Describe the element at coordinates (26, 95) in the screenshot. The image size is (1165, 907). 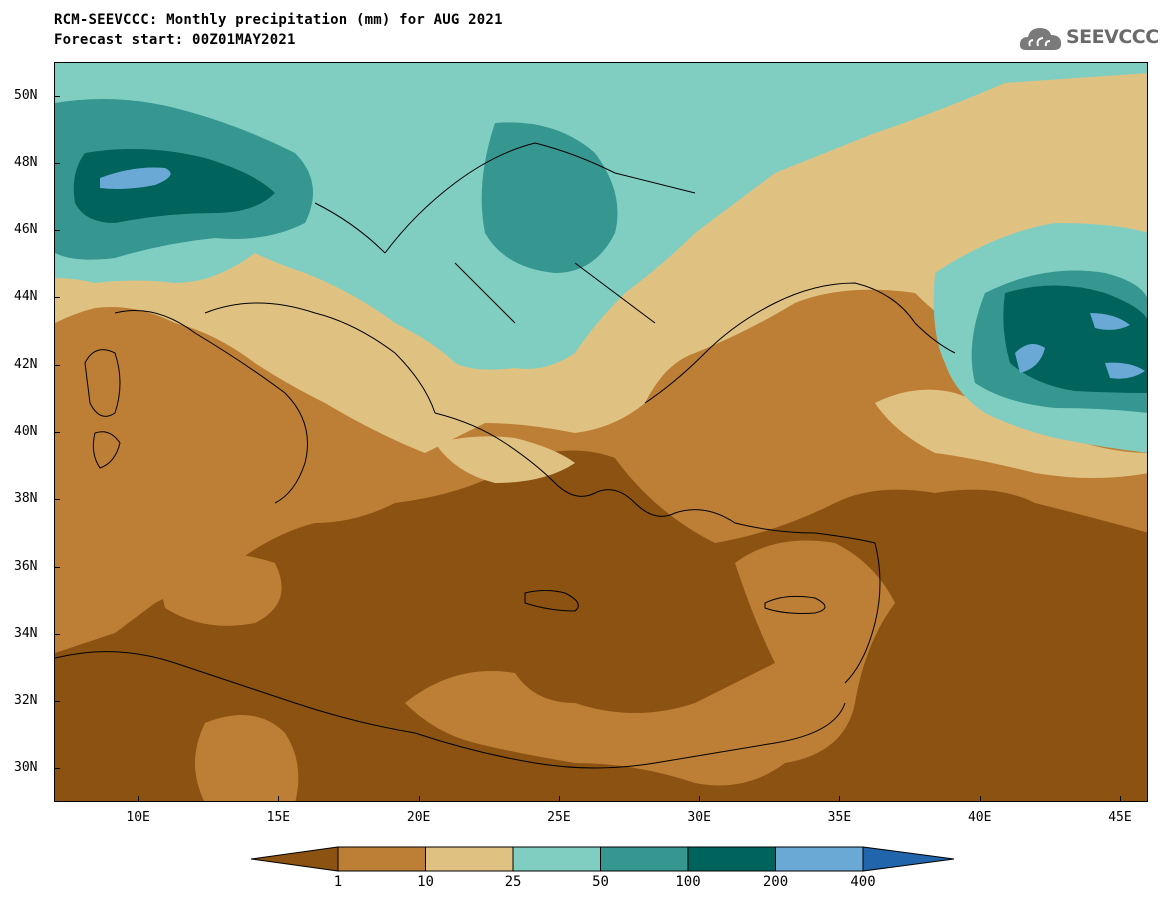
I see `lat-tick-label: 50N` at that location.